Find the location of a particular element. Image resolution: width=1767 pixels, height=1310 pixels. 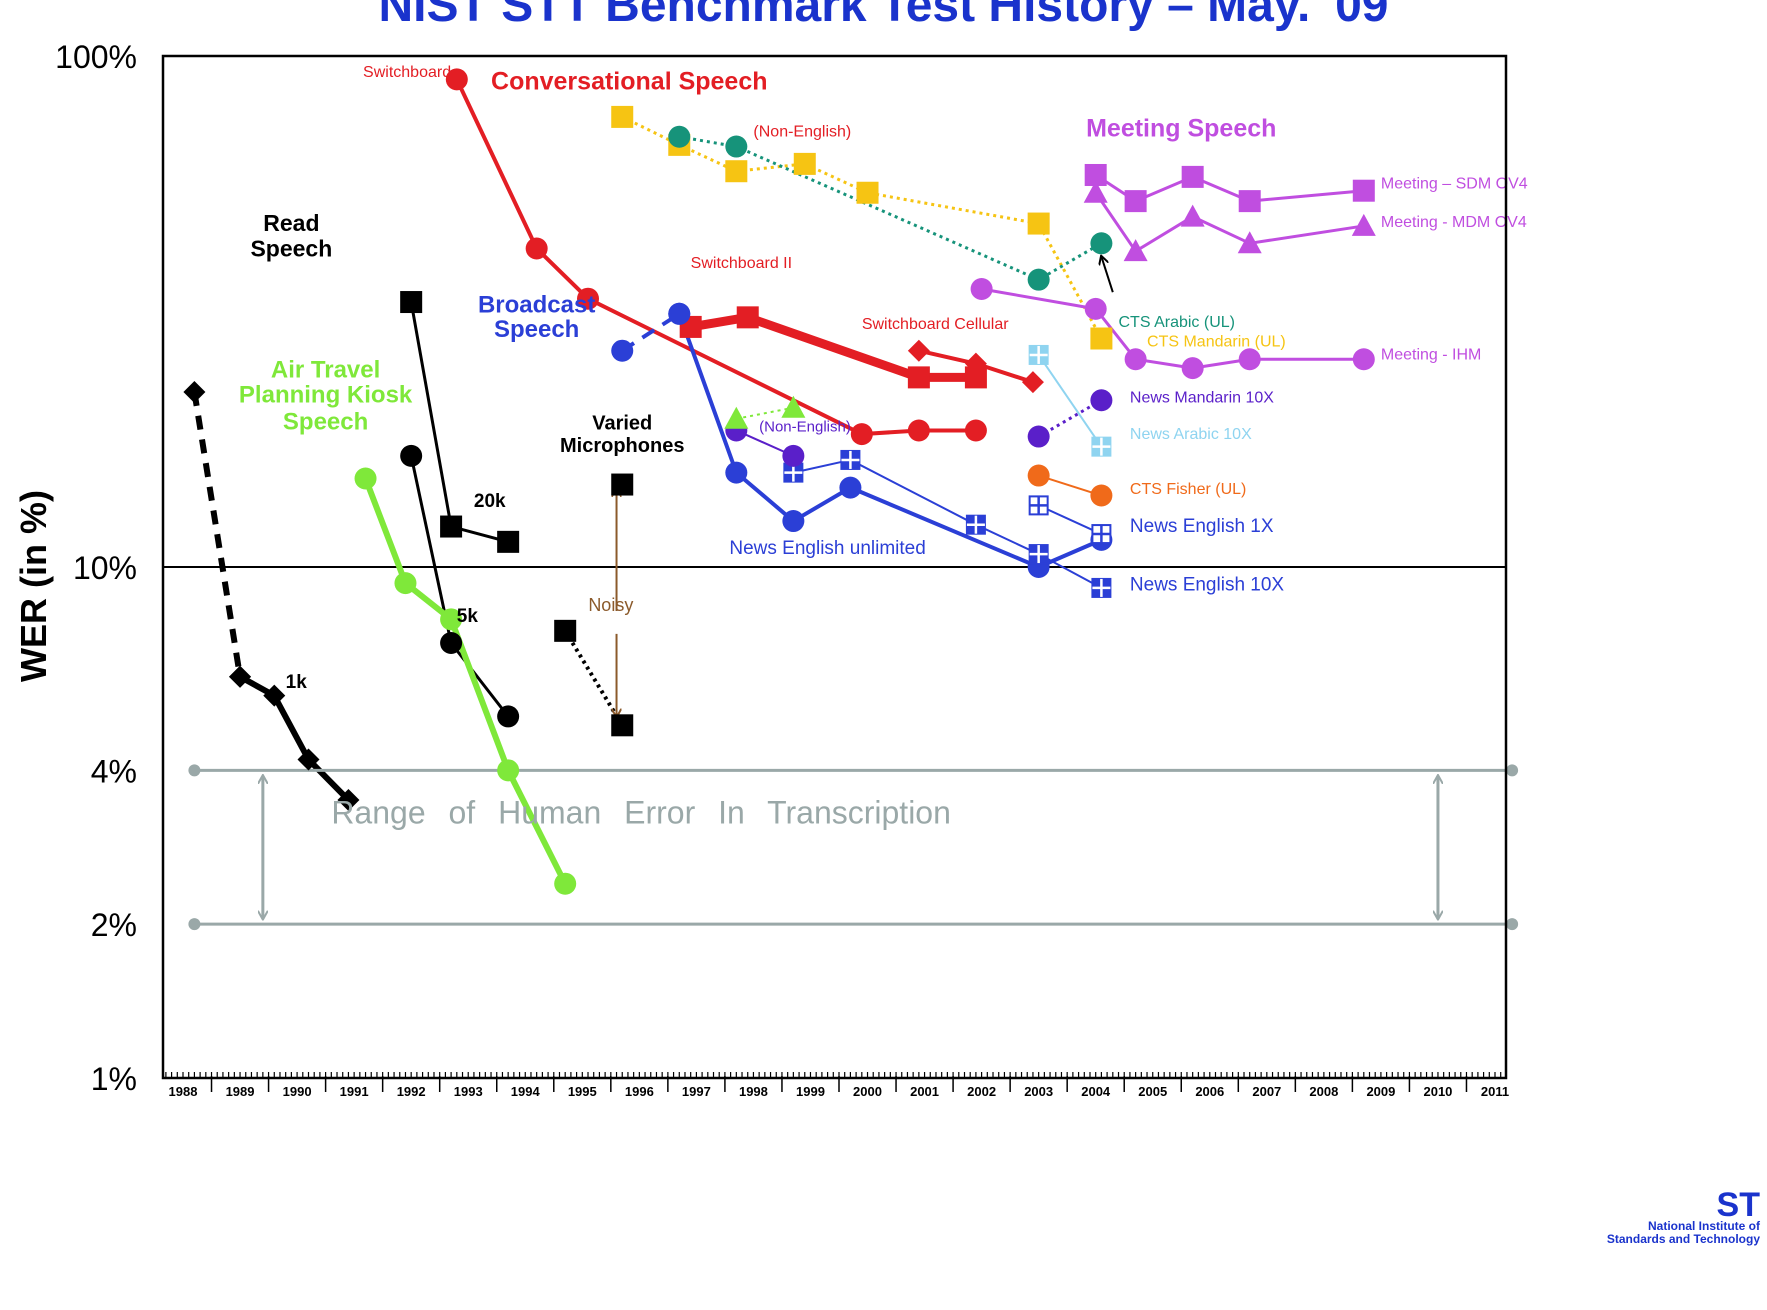

annotation-29: News English 10X is located at coordinates (1207, 584).